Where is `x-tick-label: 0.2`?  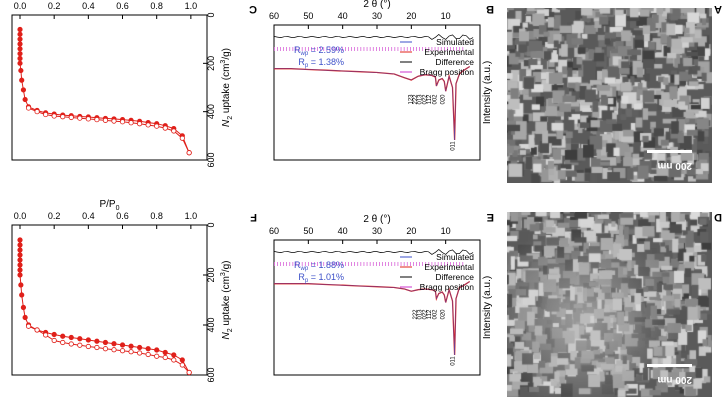 x-tick-label: 0.2 is located at coordinates (54, 216).